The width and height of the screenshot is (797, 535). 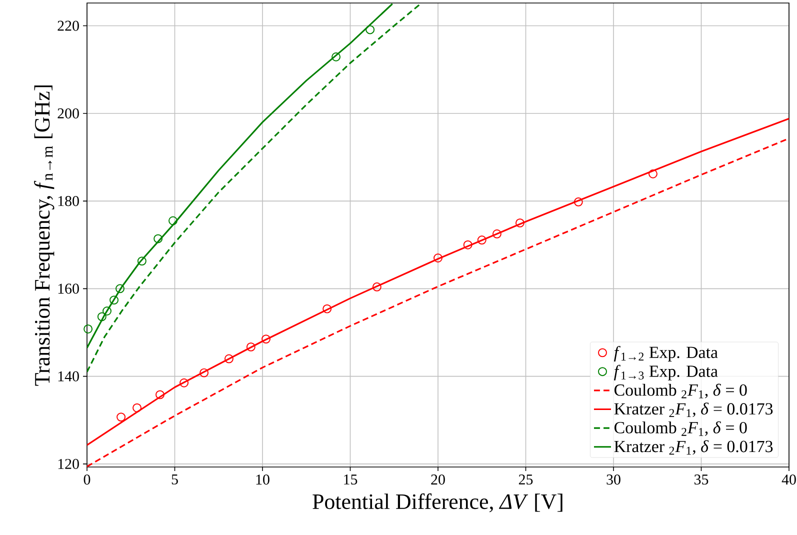 I want to click on x-tick-label: 20, so click(x=438, y=479).